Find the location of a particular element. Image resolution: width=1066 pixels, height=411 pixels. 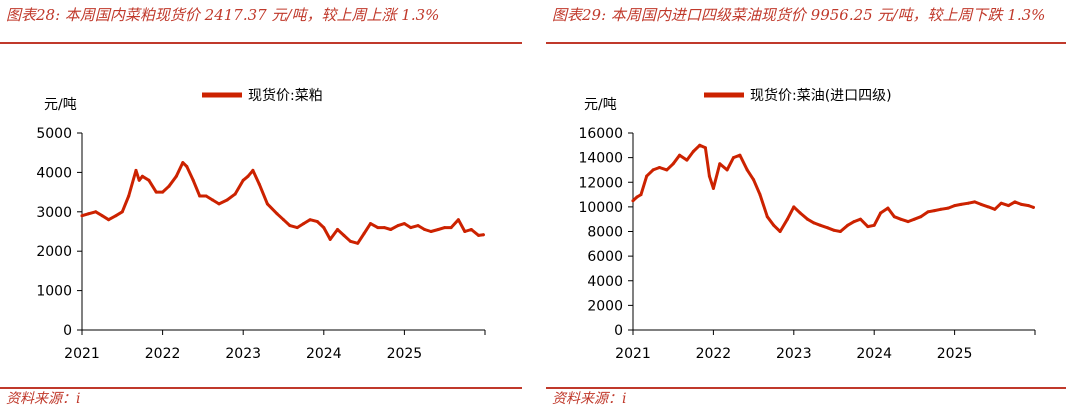

y-tick-label: 3000 is located at coordinates (54, 213).